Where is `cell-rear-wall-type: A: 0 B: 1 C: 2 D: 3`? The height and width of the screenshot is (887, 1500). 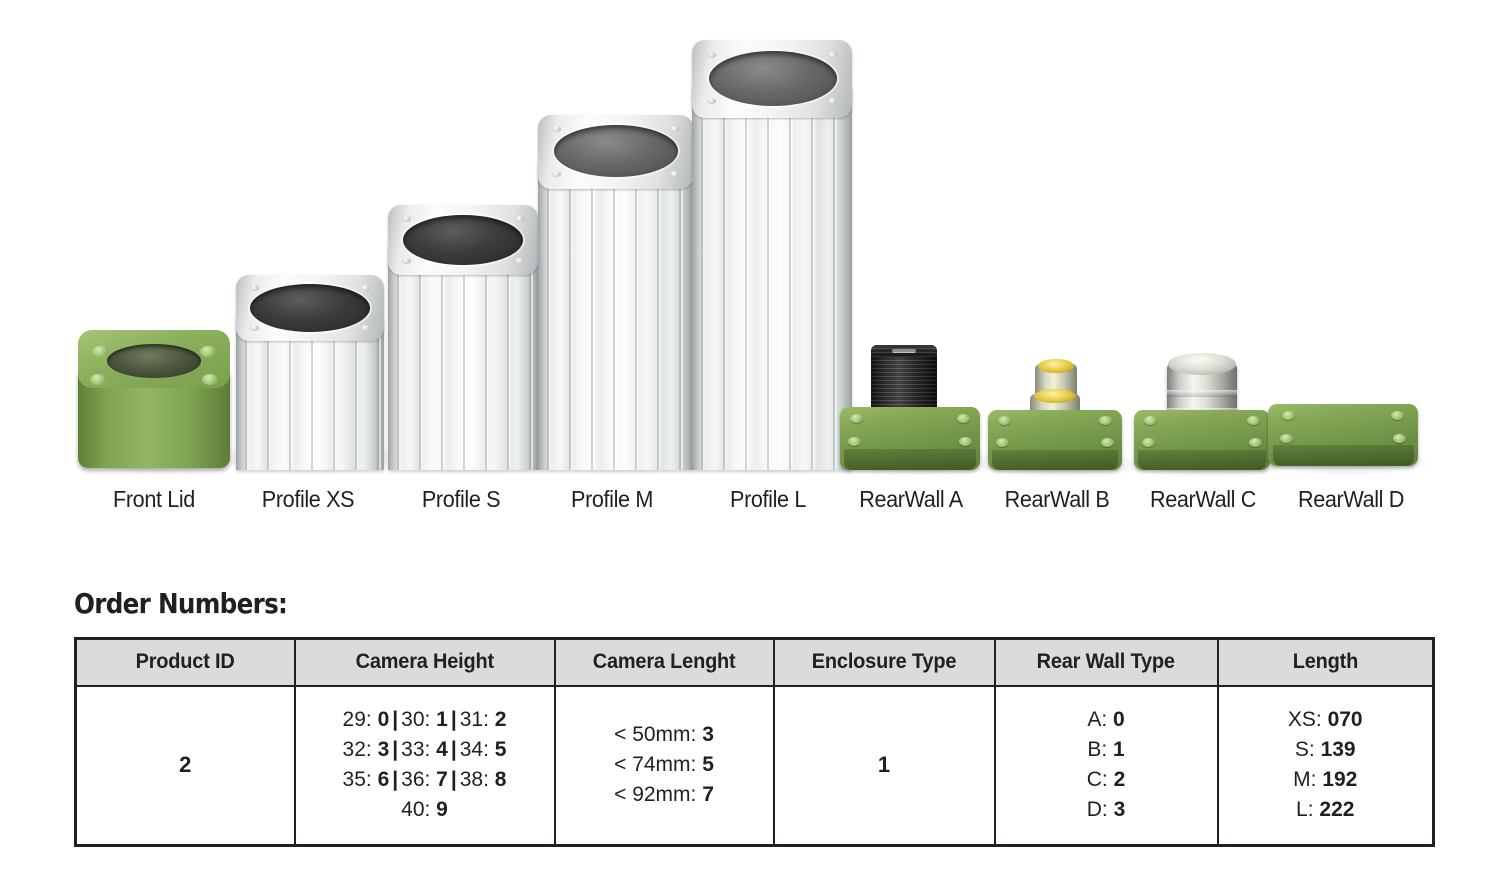 cell-rear-wall-type: A: 0 B: 1 C: 2 D: 3 is located at coordinates (1106, 765).